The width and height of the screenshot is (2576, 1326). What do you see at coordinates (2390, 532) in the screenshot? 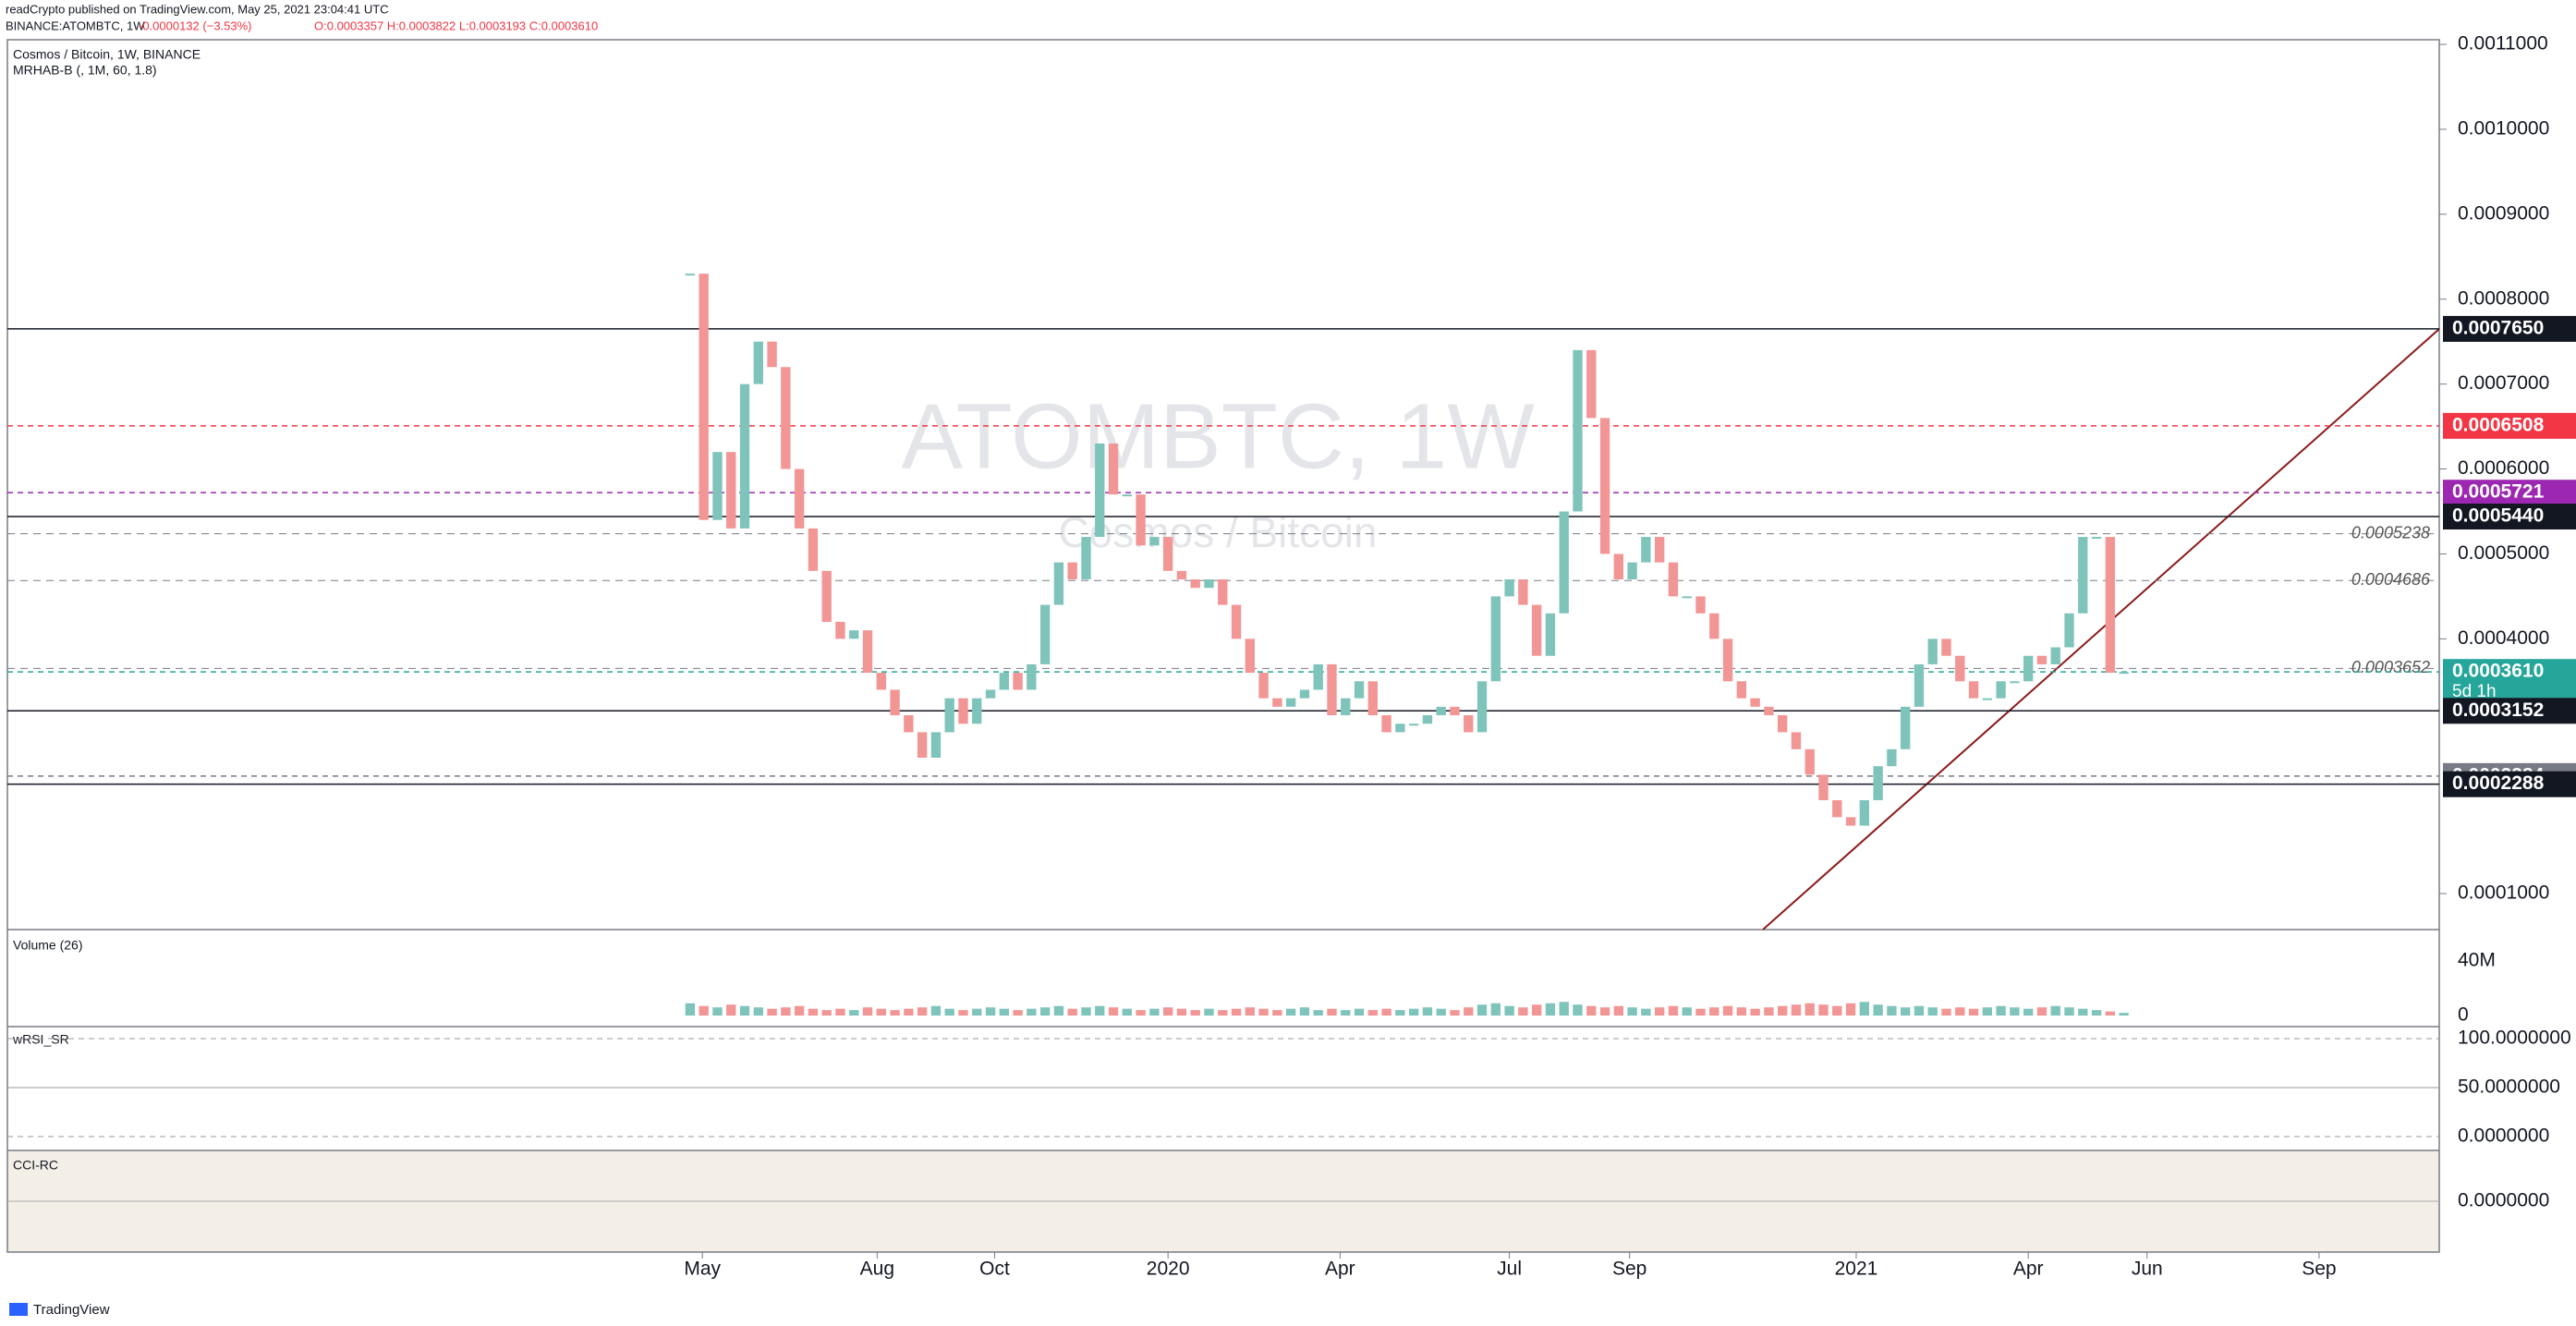
I see `level-label: 0.0005238` at bounding box center [2390, 532].